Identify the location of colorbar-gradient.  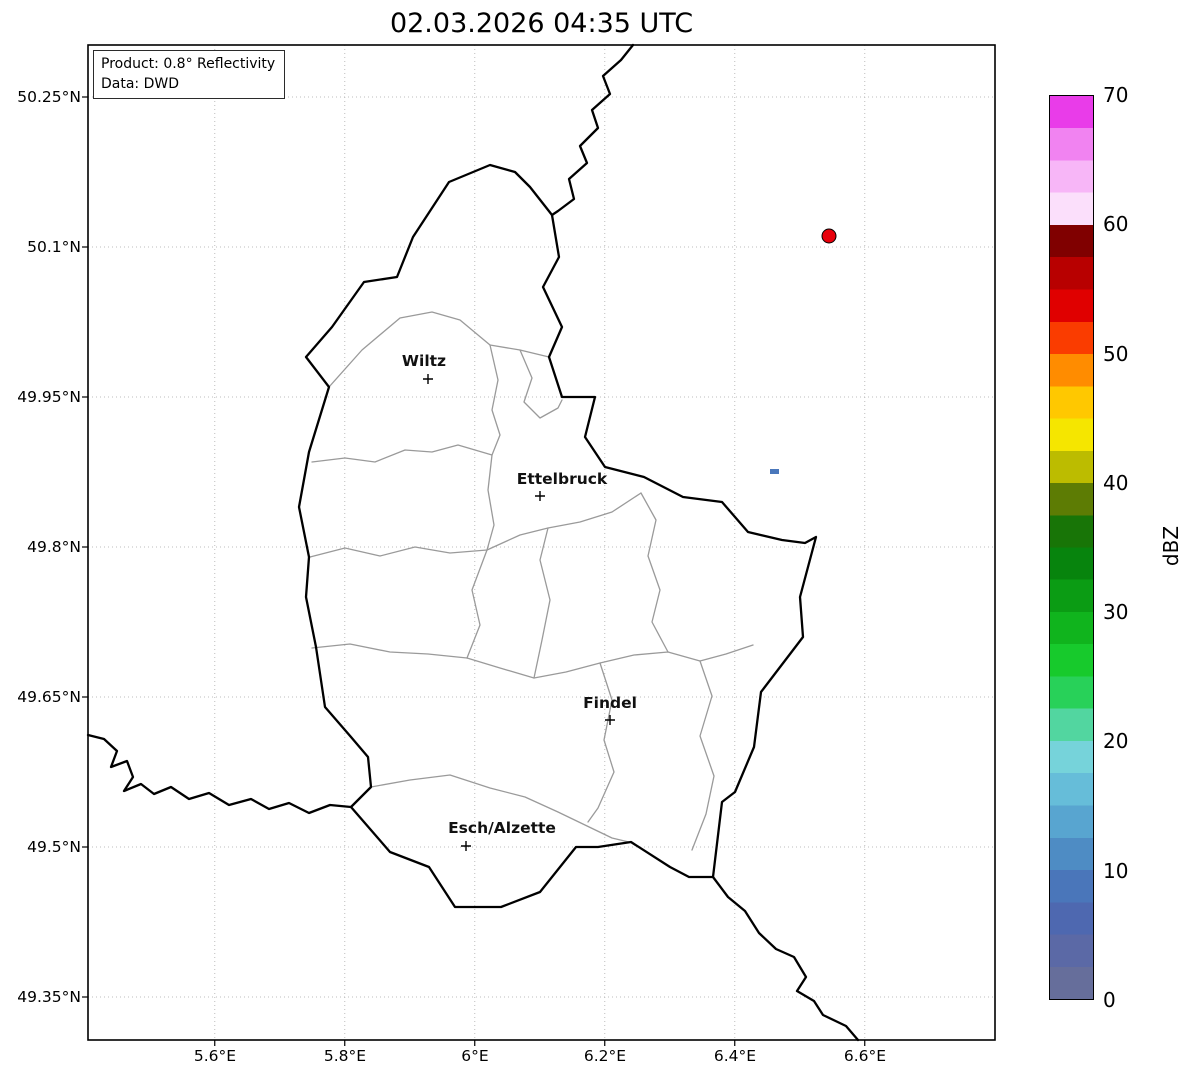
(1071, 547).